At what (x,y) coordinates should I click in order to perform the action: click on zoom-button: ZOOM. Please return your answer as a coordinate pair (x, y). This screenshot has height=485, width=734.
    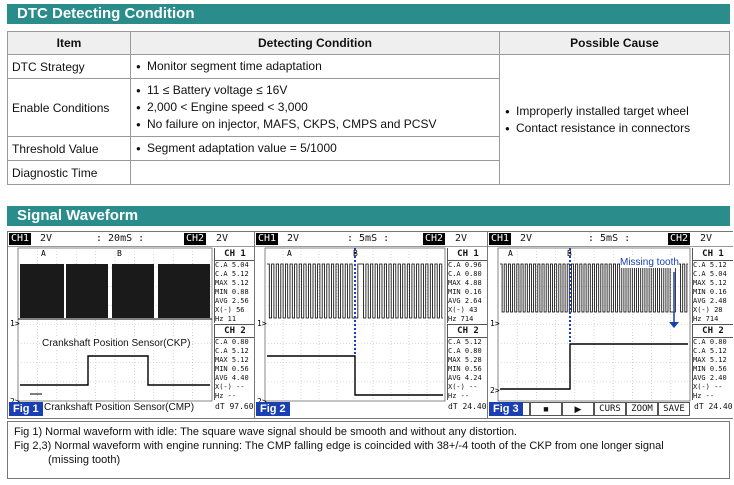
    Looking at the image, I should click on (642, 409).